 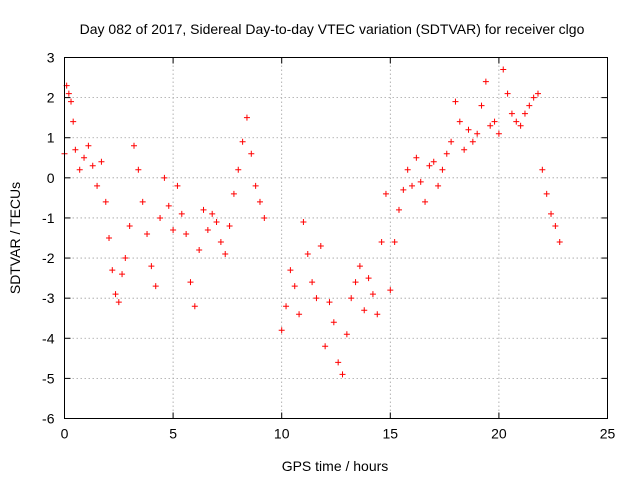 I want to click on x-axis-label: GPS time / hours, so click(x=335, y=466).